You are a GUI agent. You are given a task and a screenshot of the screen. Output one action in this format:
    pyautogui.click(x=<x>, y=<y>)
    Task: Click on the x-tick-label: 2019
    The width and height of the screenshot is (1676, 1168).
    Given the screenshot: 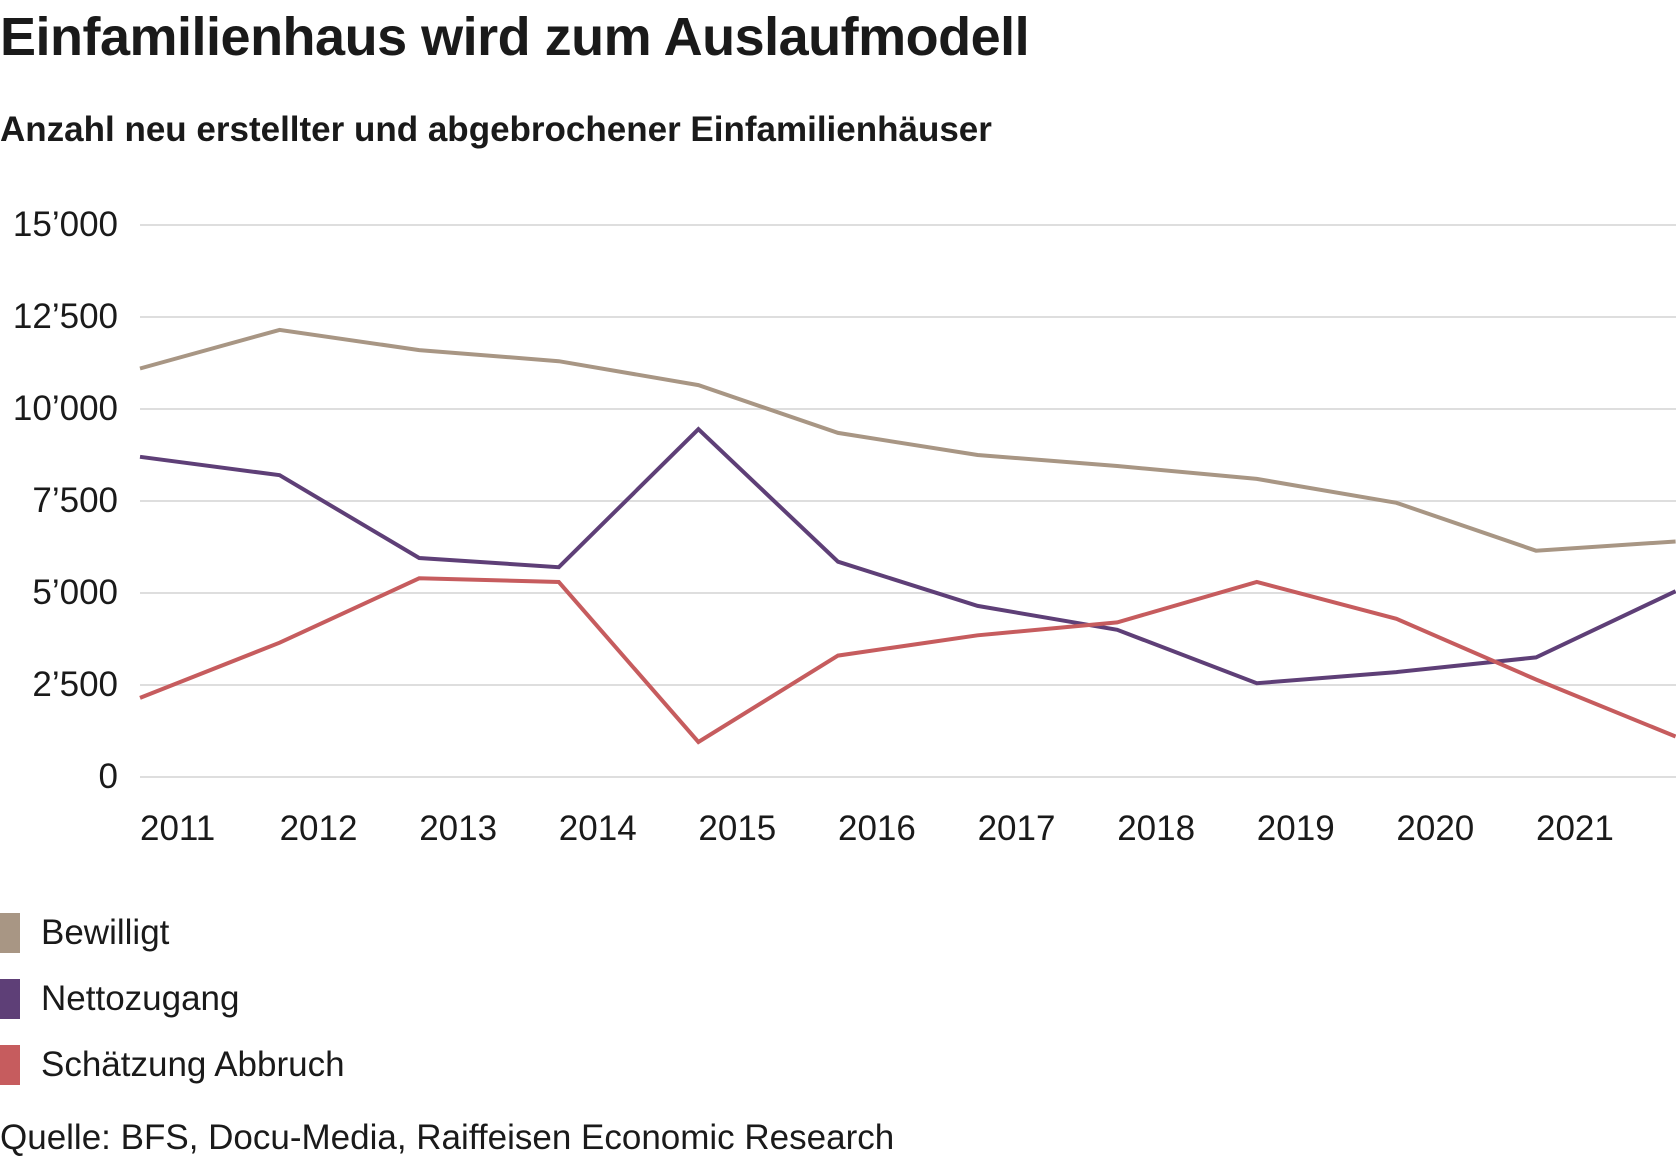 What is the action you would take?
    pyautogui.click(x=1296, y=828)
    